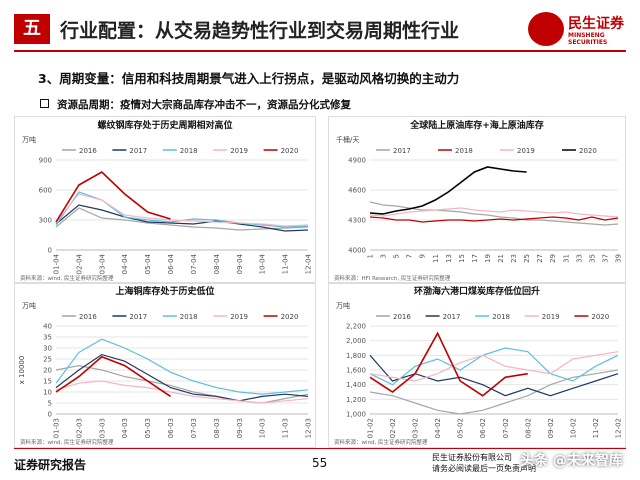 The width and height of the screenshot is (640, 480). Describe the element at coordinates (506, 428) in the screenshot. I see `x-tick-label: 07-02` at that location.